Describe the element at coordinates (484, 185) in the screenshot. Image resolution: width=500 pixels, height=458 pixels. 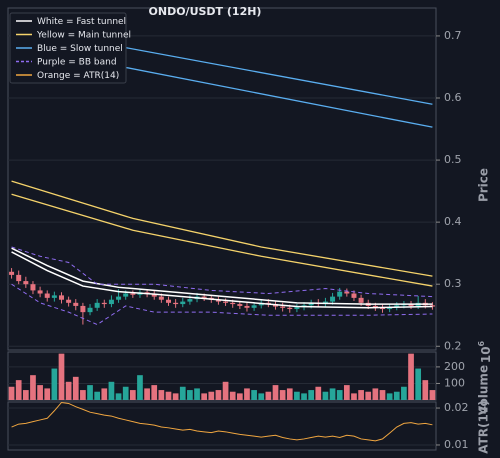
I see `y-axis-label: Price` at that location.